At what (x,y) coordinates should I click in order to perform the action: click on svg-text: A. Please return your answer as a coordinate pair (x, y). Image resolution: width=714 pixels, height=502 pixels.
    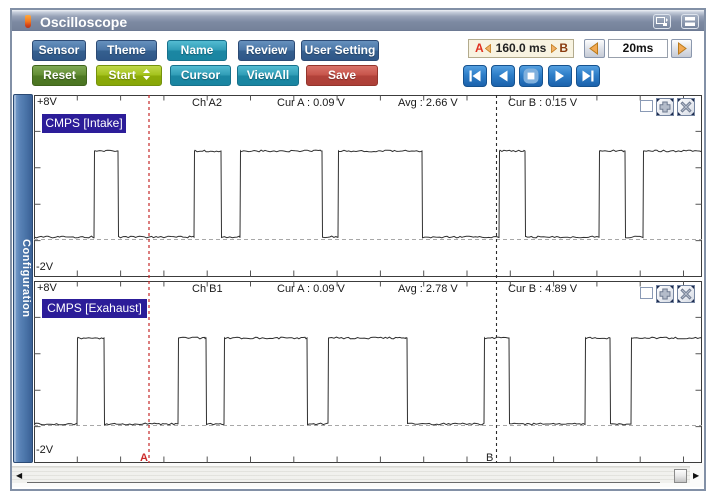
    Looking at the image, I should click on (144, 457).